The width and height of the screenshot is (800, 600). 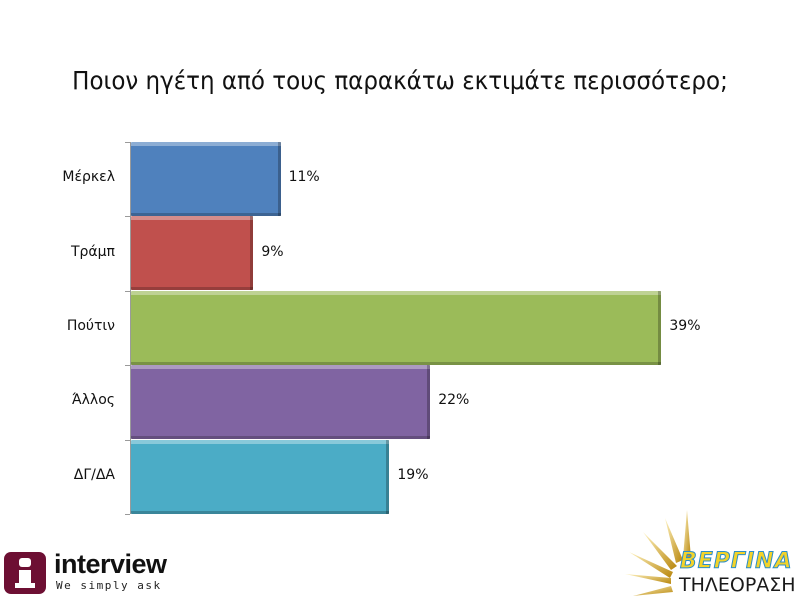 What do you see at coordinates (110, 564) in the screenshot?
I see `interview-logo-text: interview` at bounding box center [110, 564].